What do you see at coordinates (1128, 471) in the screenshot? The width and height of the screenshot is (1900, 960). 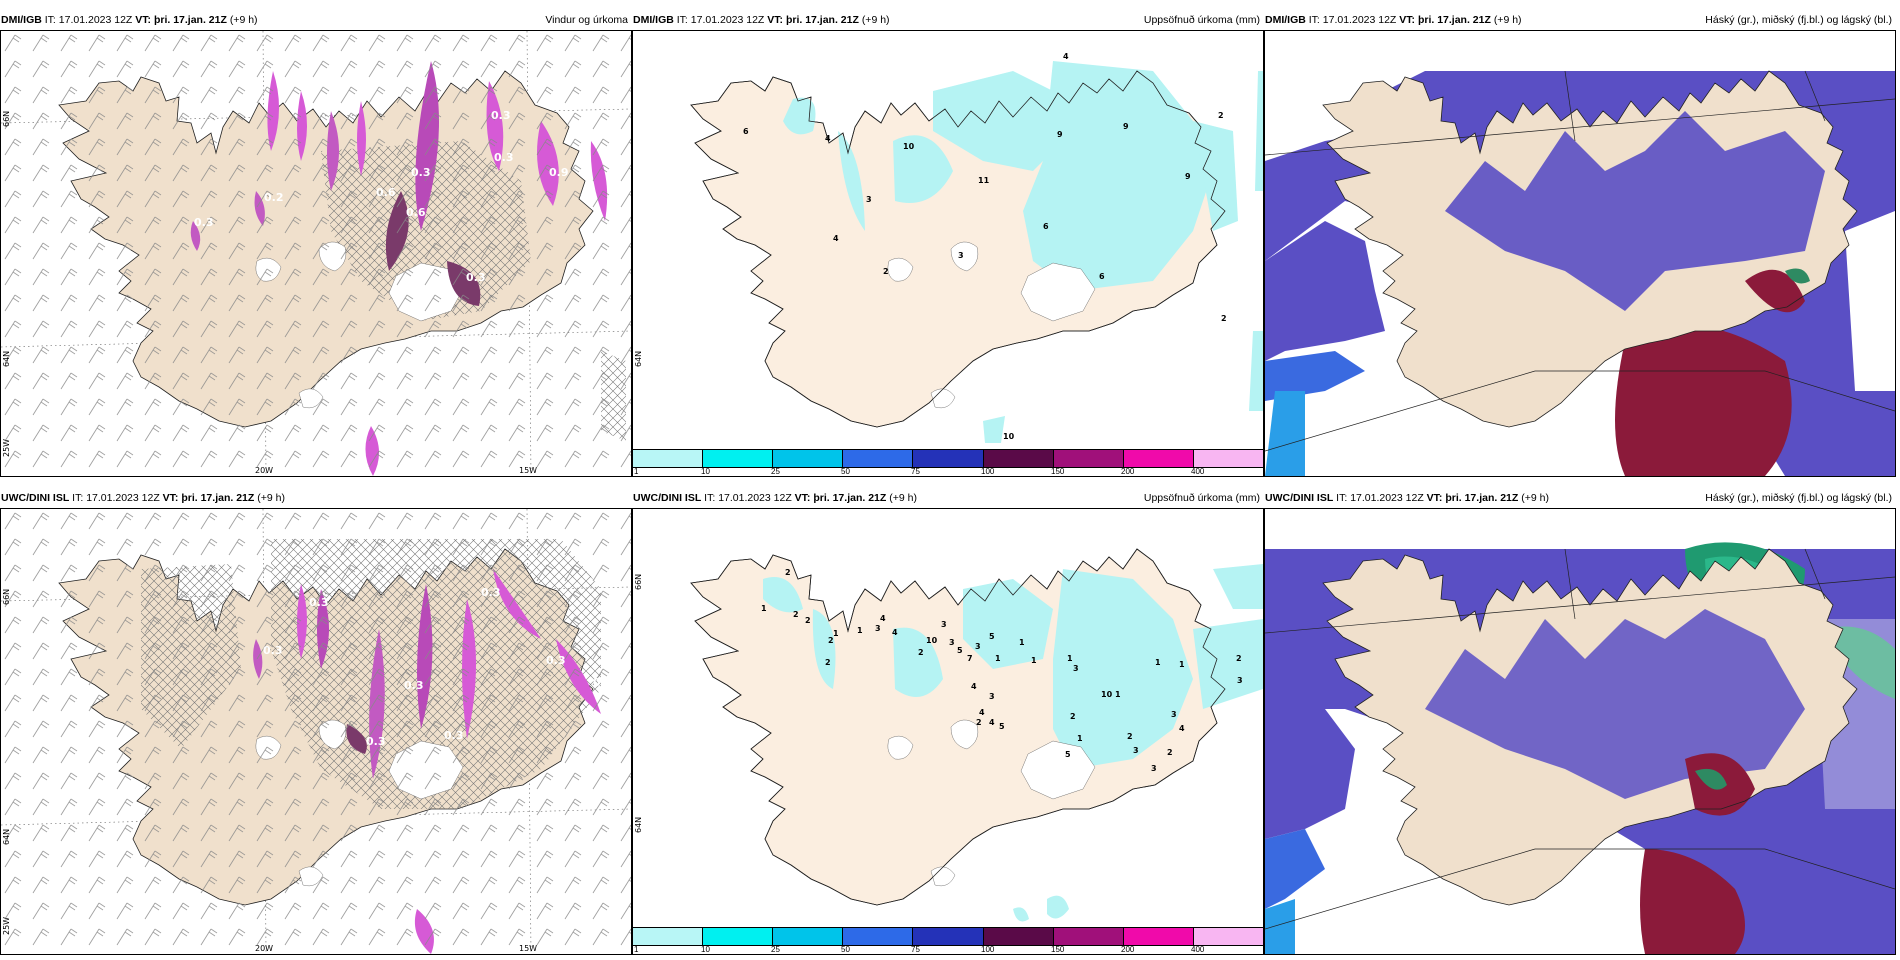 I see `colorbar-tick: 200` at bounding box center [1128, 471].